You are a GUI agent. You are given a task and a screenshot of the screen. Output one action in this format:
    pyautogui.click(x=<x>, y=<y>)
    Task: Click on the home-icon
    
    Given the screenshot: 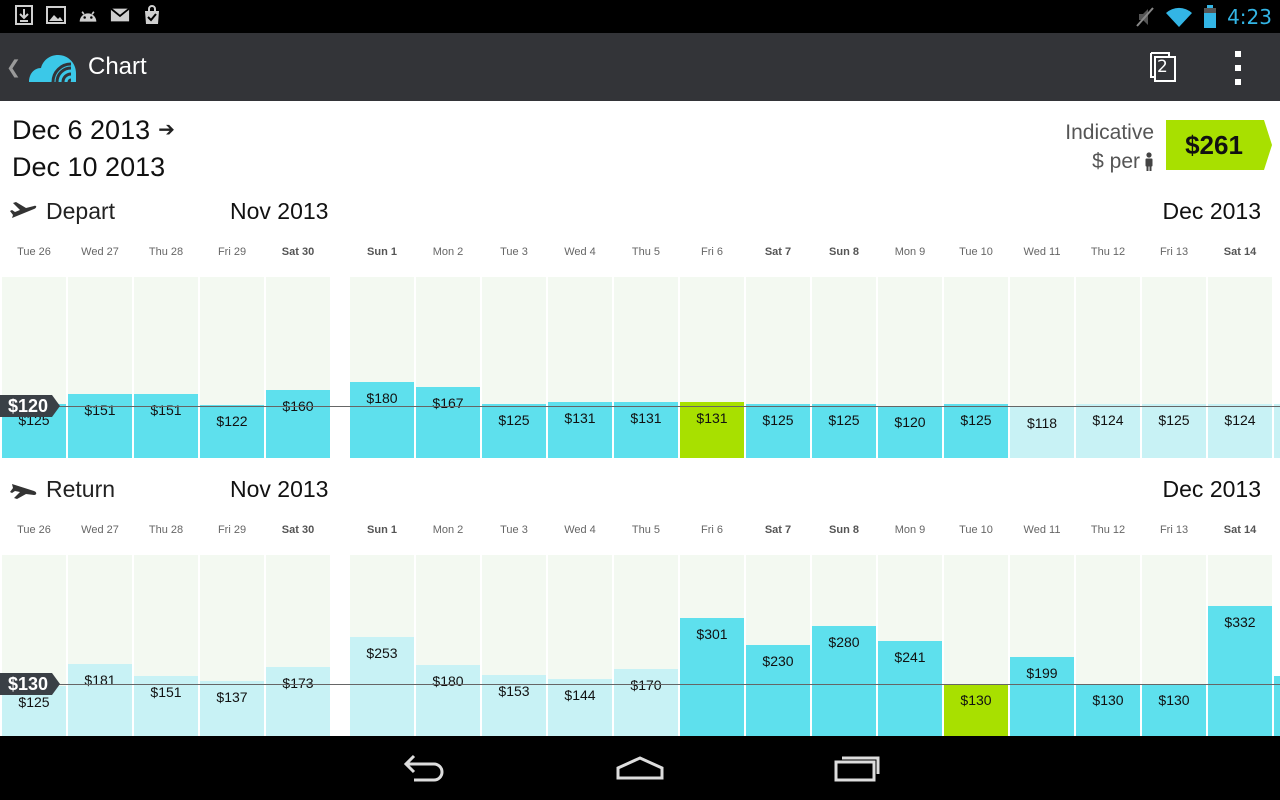 What is the action you would take?
    pyautogui.click(x=640, y=768)
    